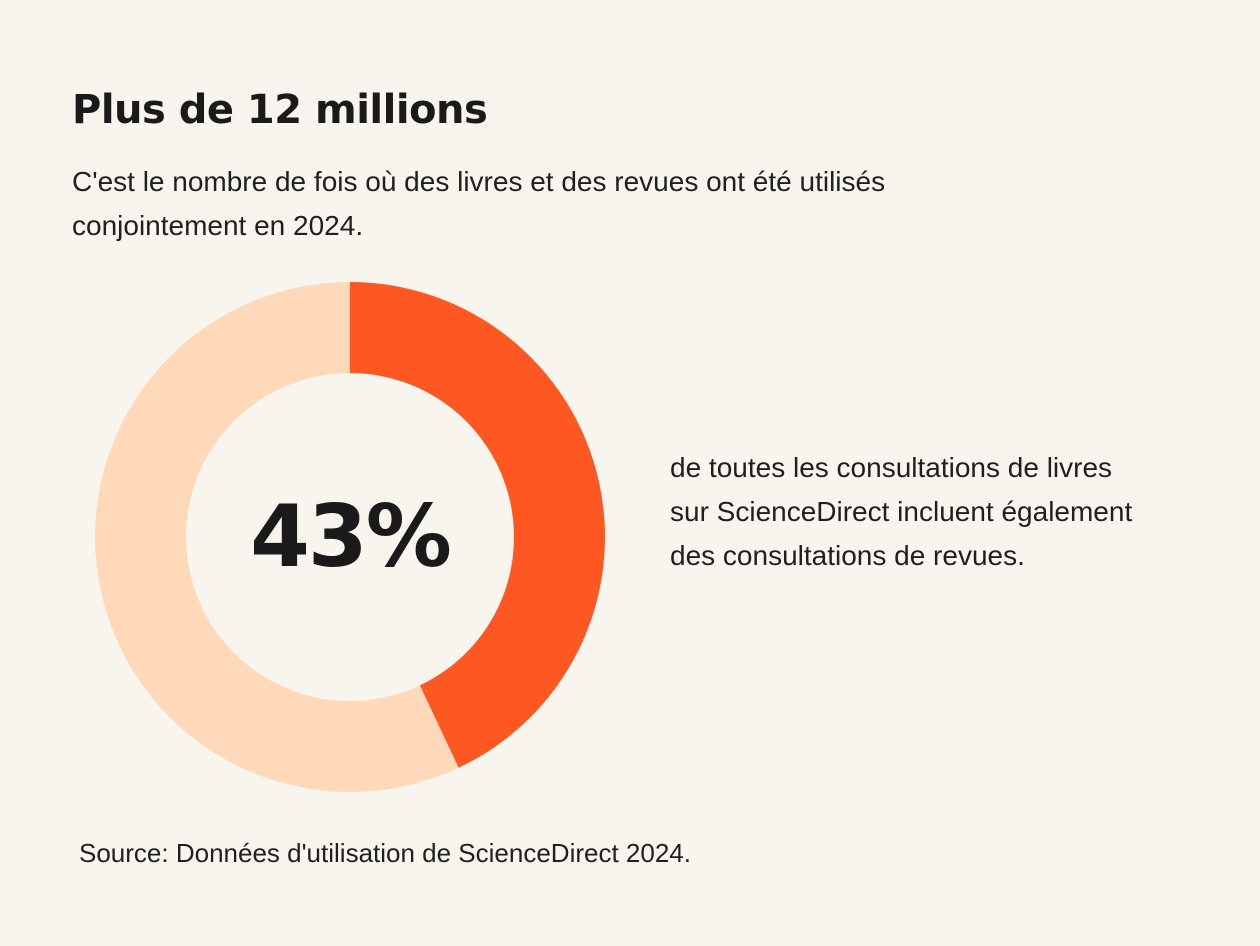 Image resolution: width=1260 pixels, height=946 pixels. What do you see at coordinates (280, 110) in the screenshot?
I see `page-title: Plus de 12 millions` at bounding box center [280, 110].